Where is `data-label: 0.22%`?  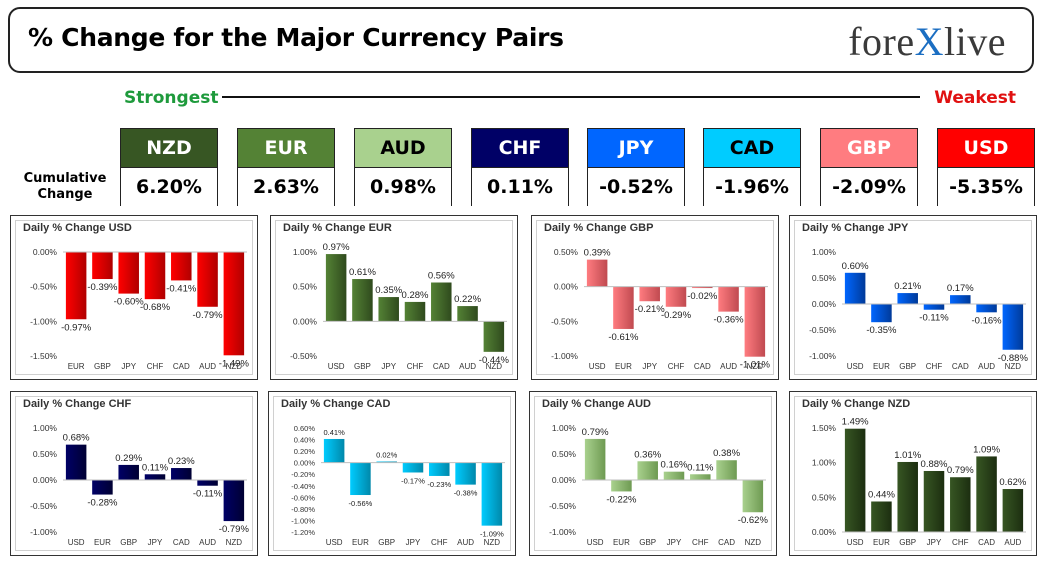 data-label: 0.22% is located at coordinates (467, 299).